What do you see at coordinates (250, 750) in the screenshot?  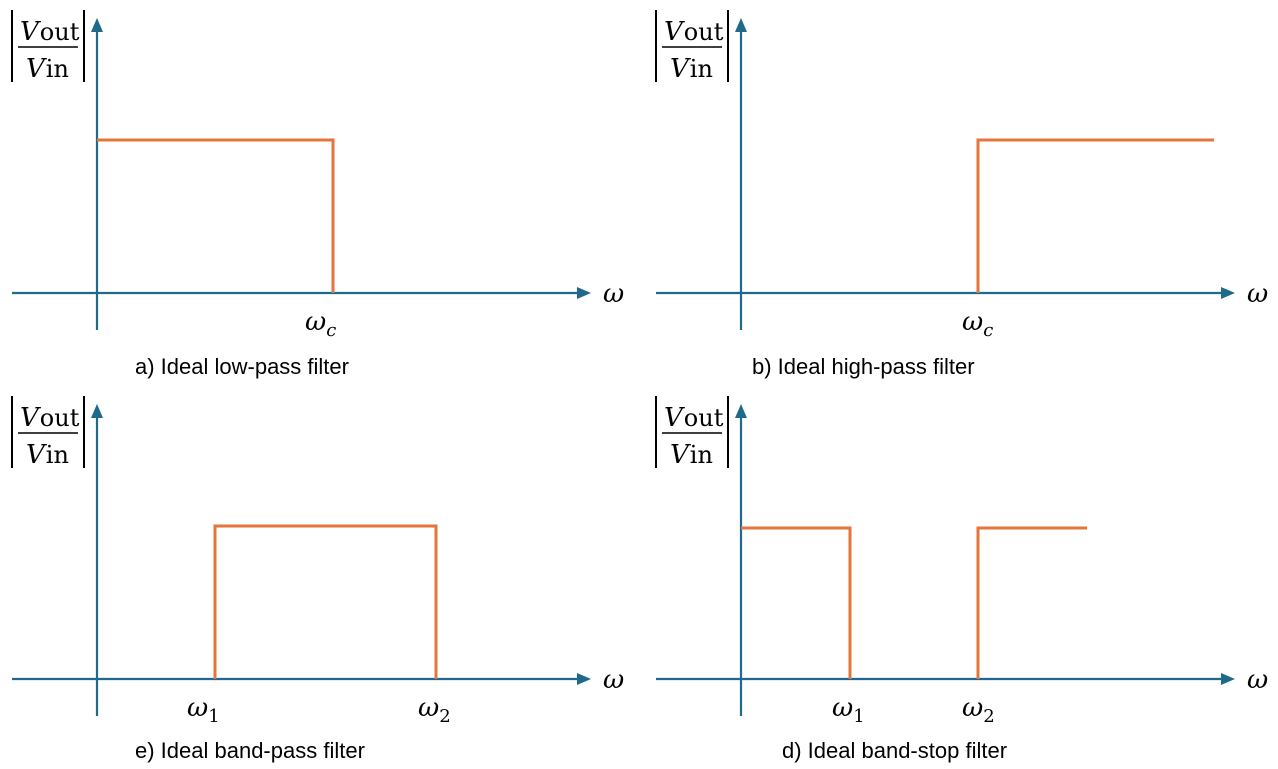 I see `panel-caption: e) Ideal band-pass filter` at bounding box center [250, 750].